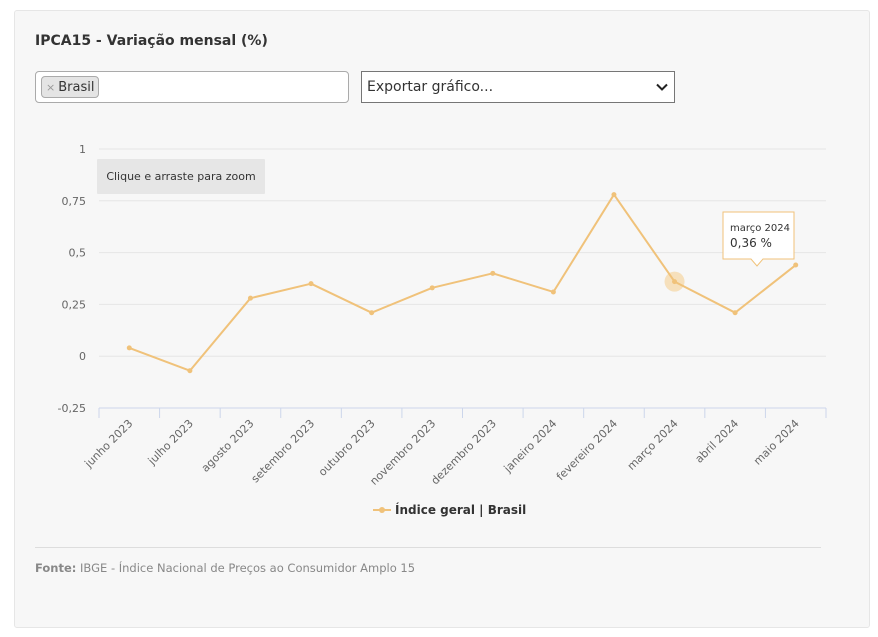 The width and height of the screenshot is (878, 637). I want to click on region-tag-chip: × Brasil, so click(70, 87).